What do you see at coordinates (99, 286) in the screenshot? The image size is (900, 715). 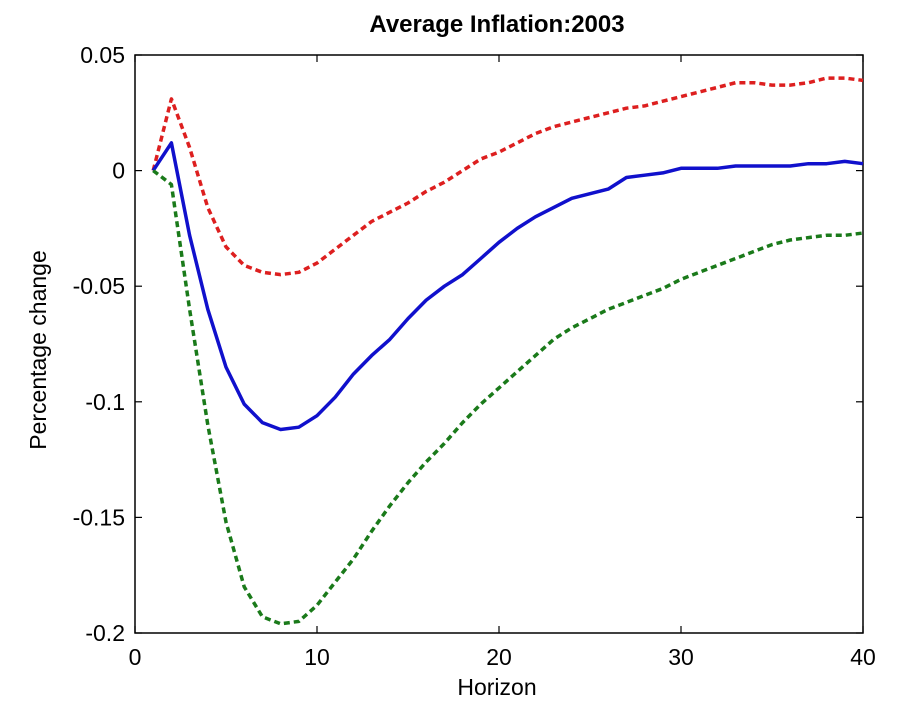 I see `y-tick-label: -0.05` at bounding box center [99, 286].